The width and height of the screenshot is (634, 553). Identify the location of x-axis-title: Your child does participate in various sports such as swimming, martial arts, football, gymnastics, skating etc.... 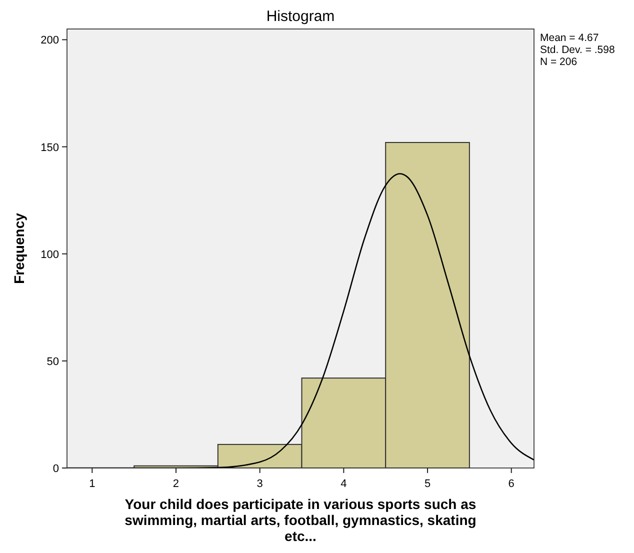
(300, 520).